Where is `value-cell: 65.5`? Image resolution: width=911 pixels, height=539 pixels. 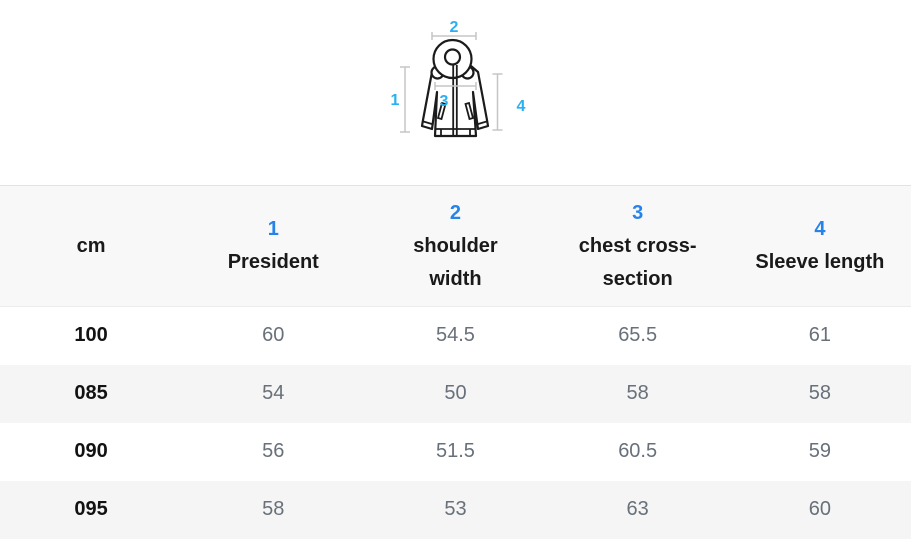
value-cell: 65.5 is located at coordinates (638, 335).